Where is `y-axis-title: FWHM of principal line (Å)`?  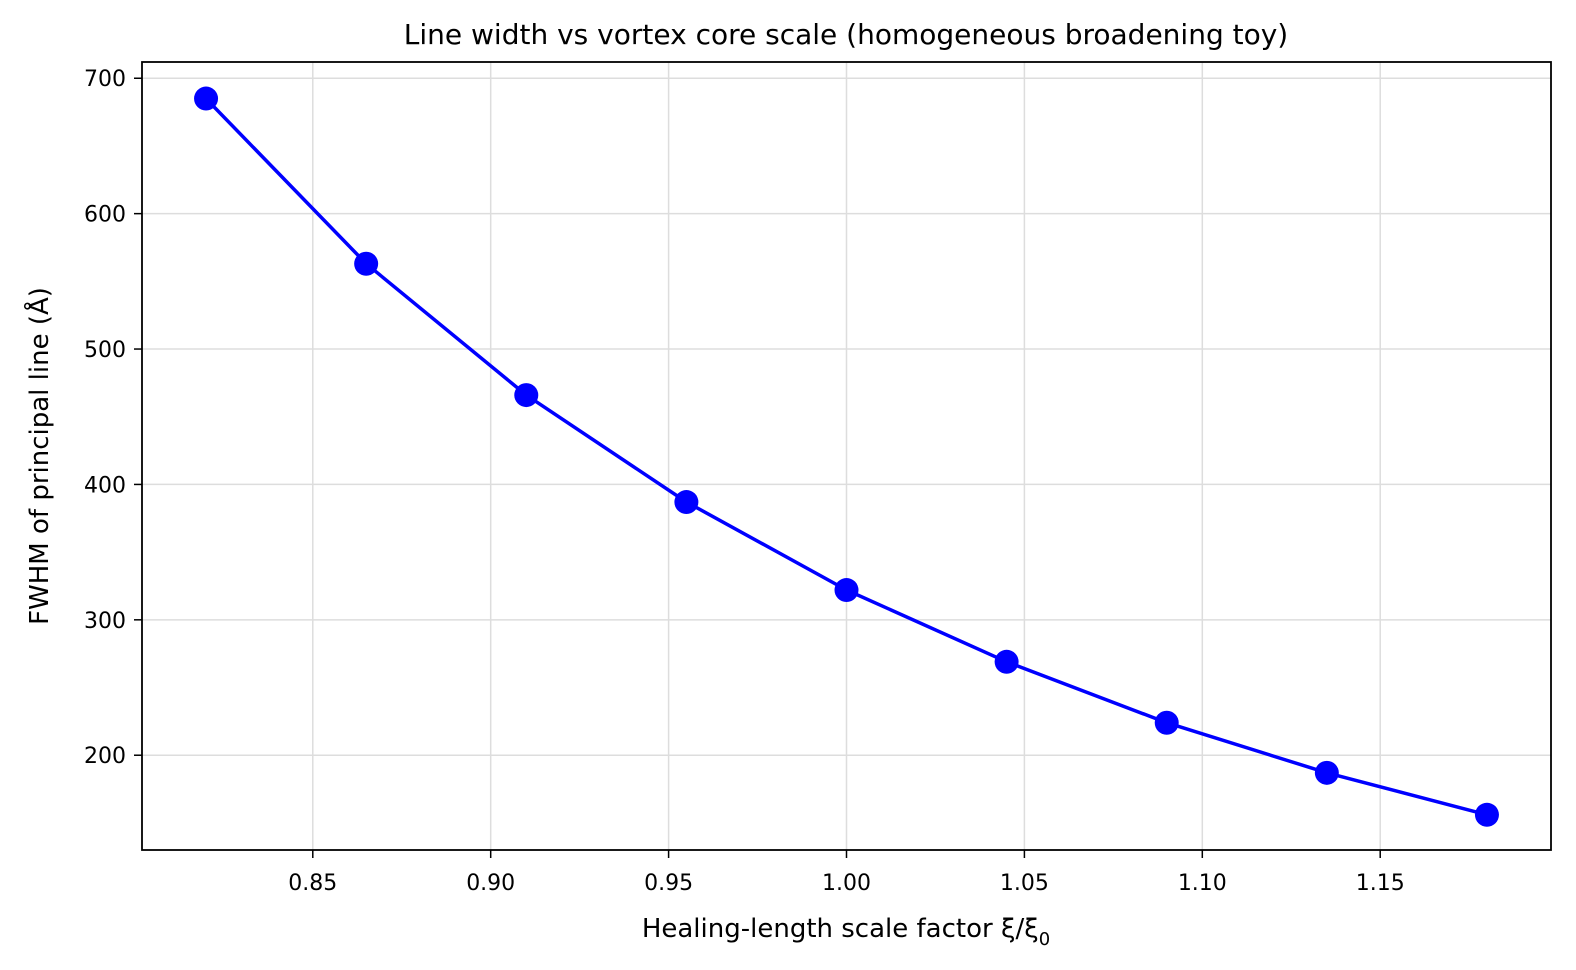
y-axis-title: FWHM of principal line (Å) is located at coordinates (39, 456).